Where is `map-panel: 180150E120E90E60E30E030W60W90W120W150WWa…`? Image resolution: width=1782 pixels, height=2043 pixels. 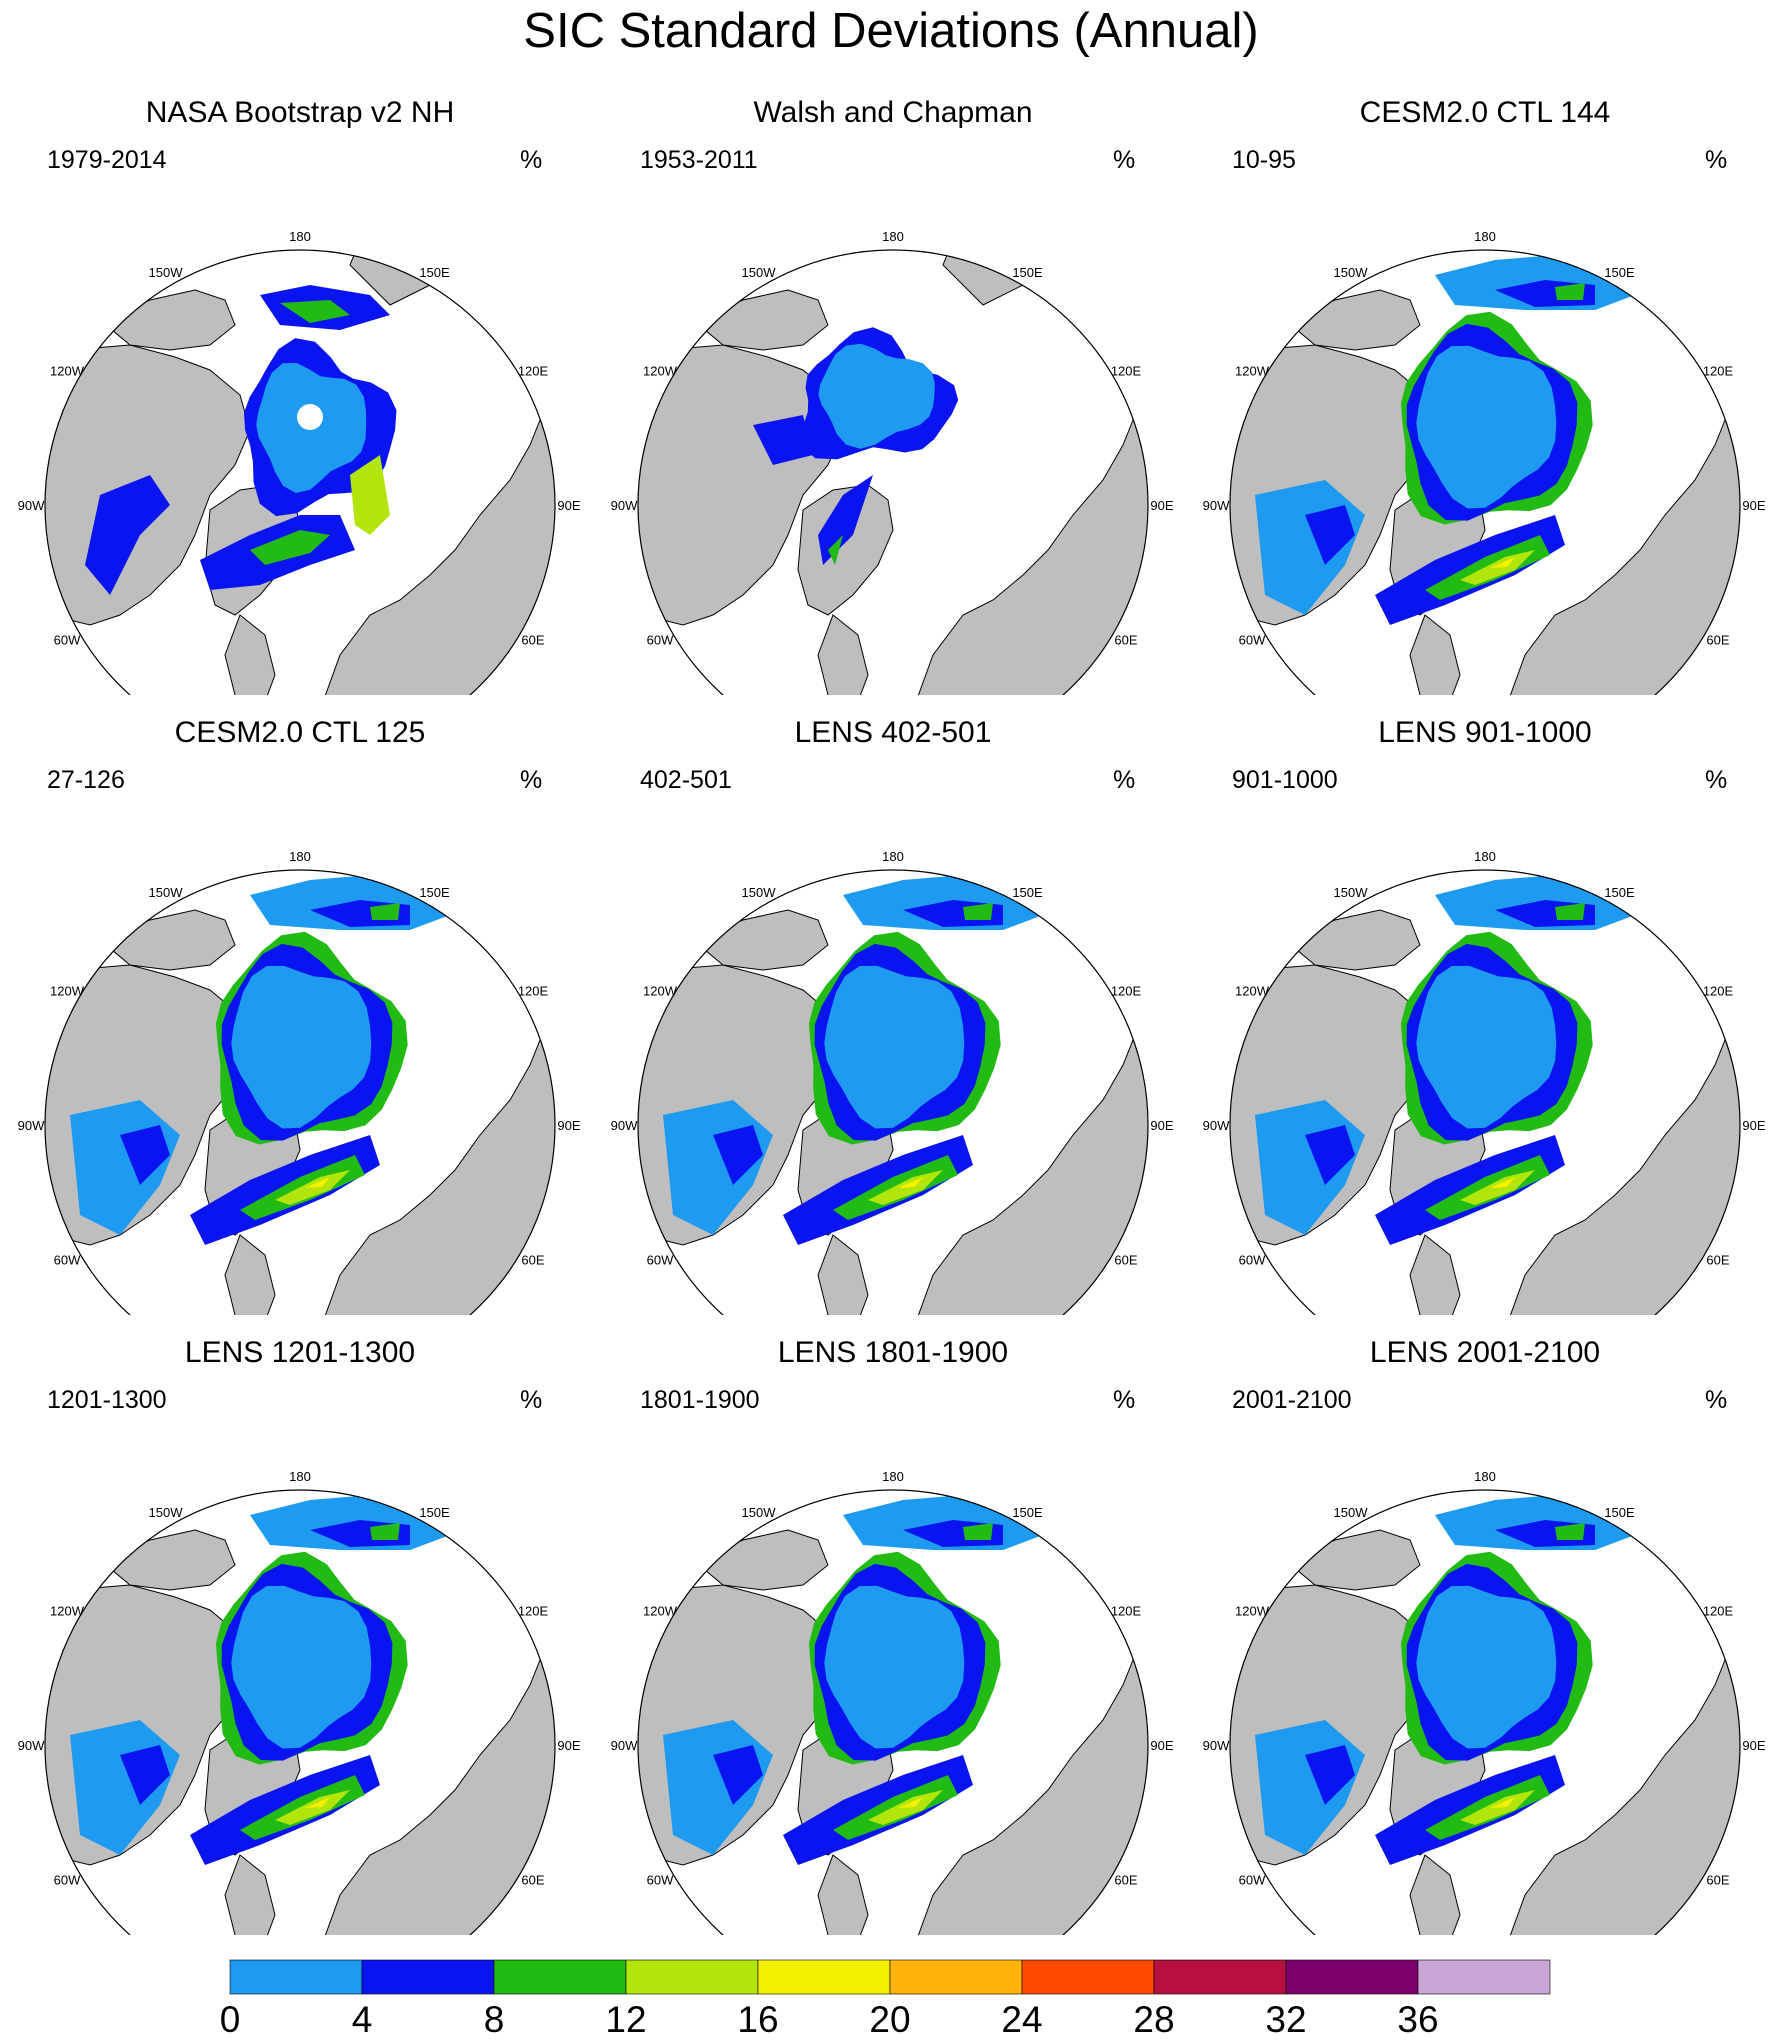
map-panel: 180150E120E90E60E30E030W60W90W120W150WWa… is located at coordinates (893, 395).